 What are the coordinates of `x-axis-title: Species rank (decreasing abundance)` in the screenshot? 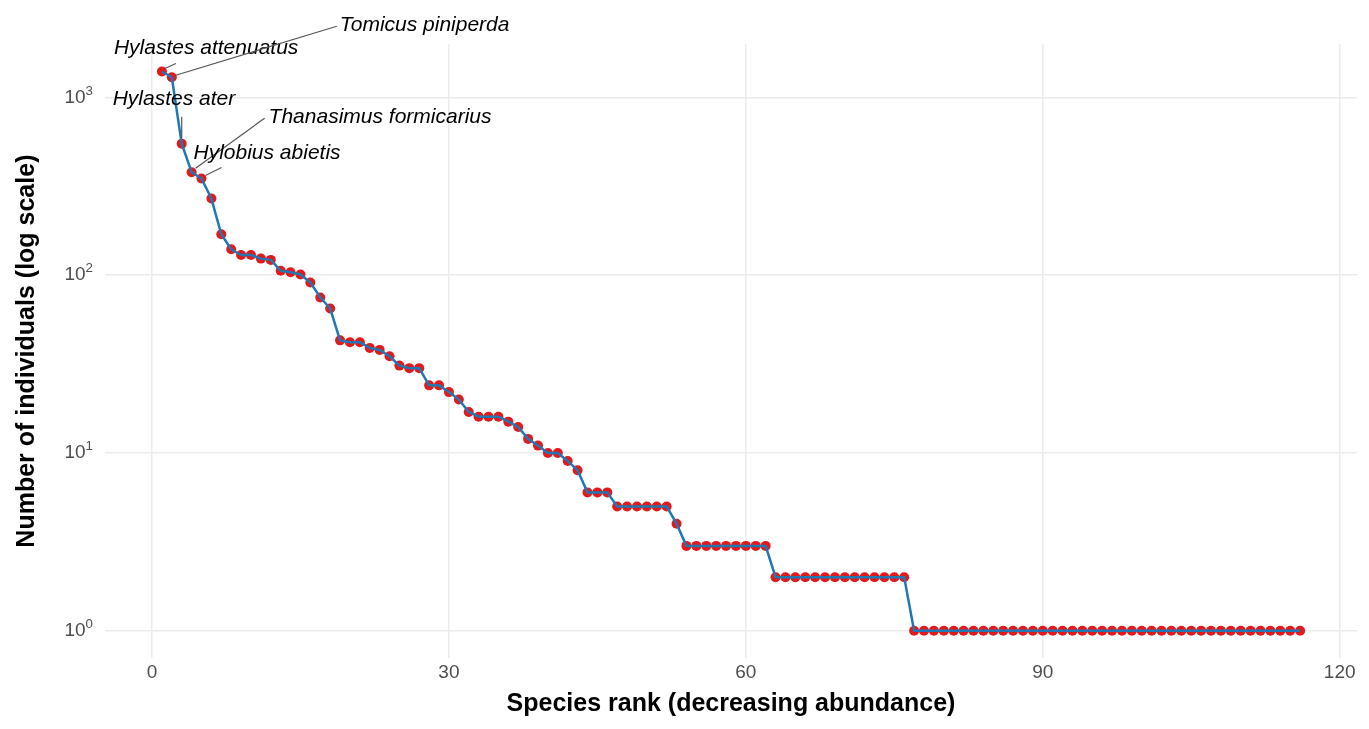 It's located at (731, 701).